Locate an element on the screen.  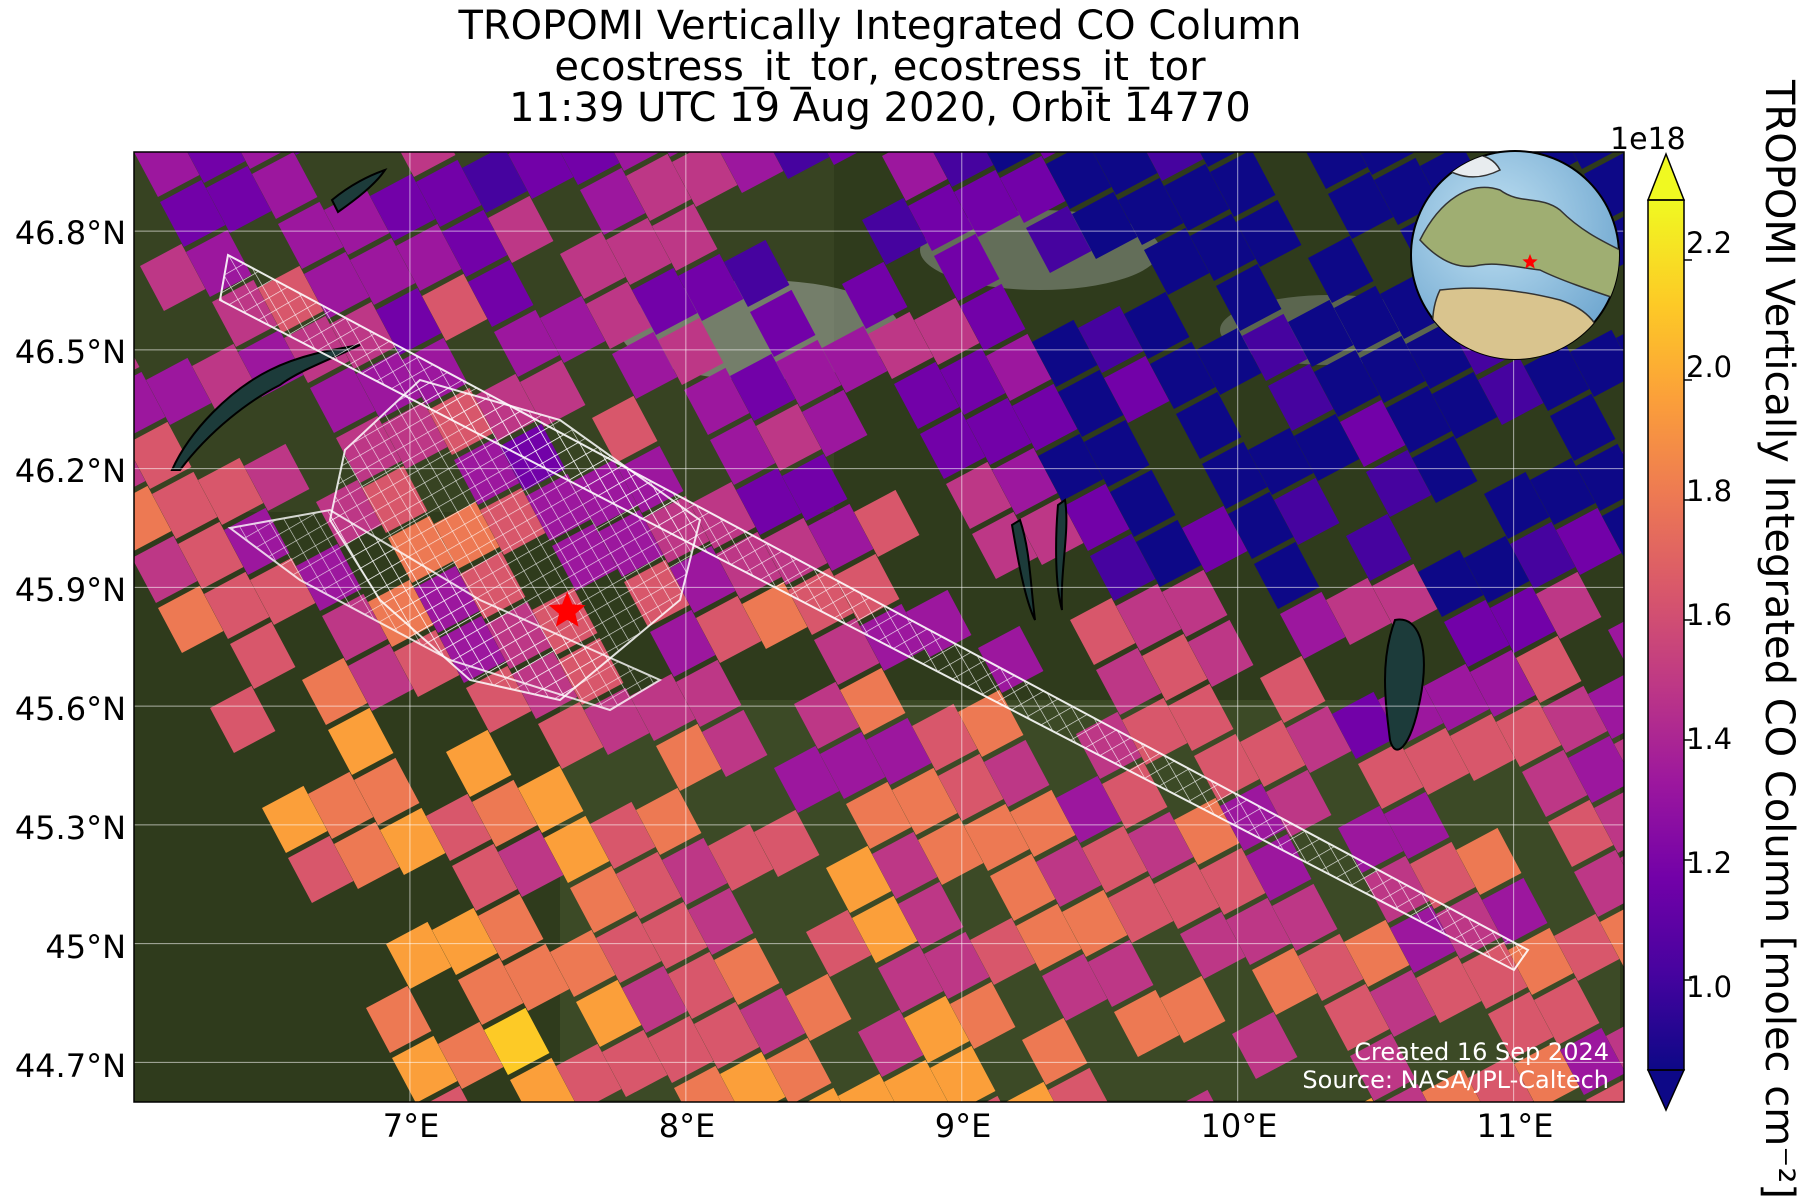
lon-tick-label: 7°E is located at coordinates (411, 1126).